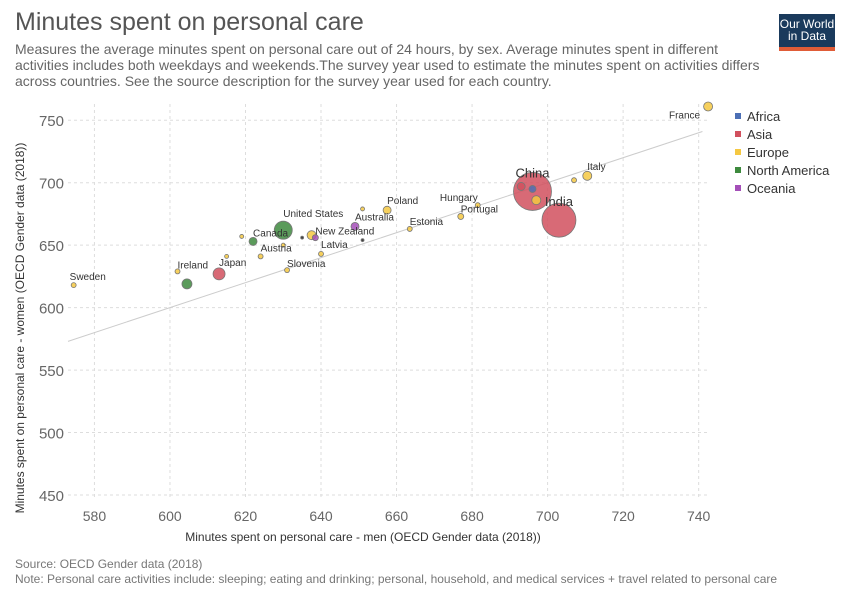  I want to click on legend-label: Asia, so click(760, 134).